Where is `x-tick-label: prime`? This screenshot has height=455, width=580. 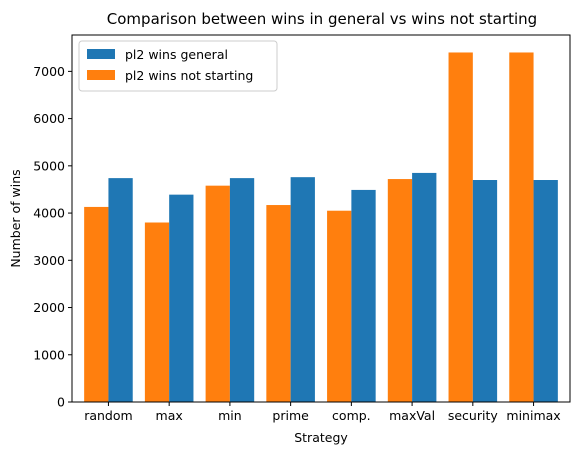
x-tick-label: prime is located at coordinates (290, 415).